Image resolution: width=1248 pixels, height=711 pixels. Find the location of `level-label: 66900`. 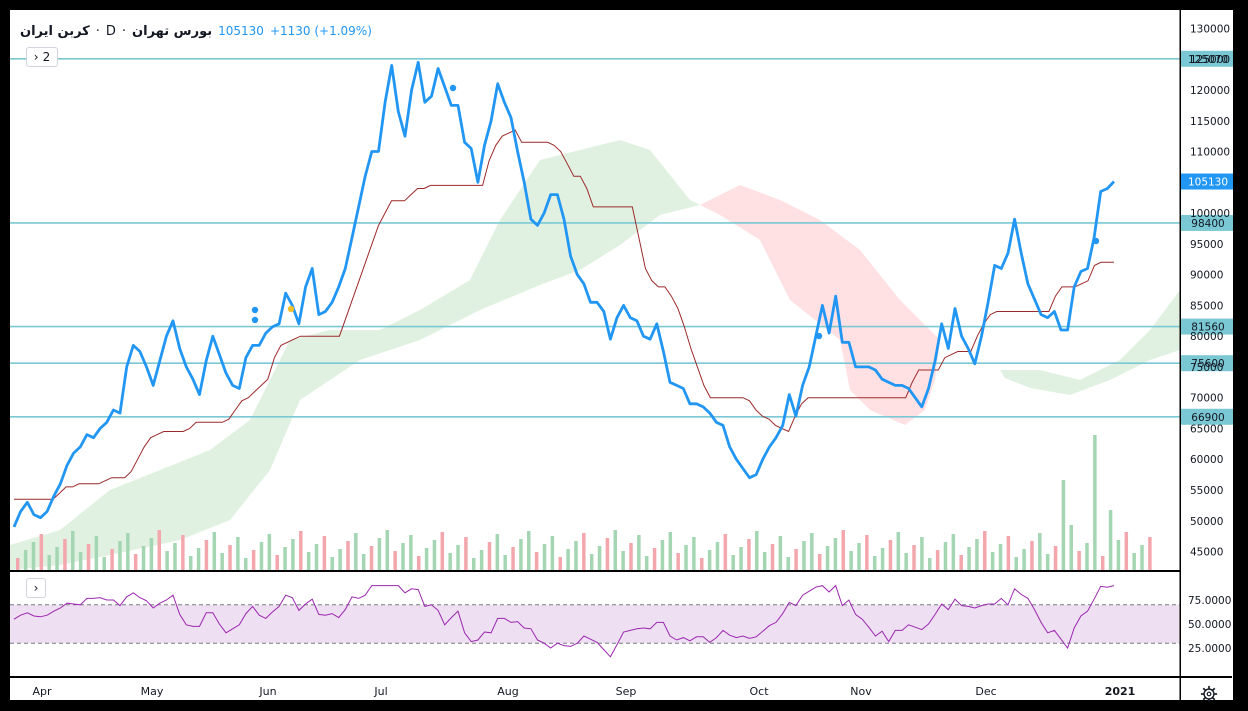

level-label: 66900 is located at coordinates (1207, 418).